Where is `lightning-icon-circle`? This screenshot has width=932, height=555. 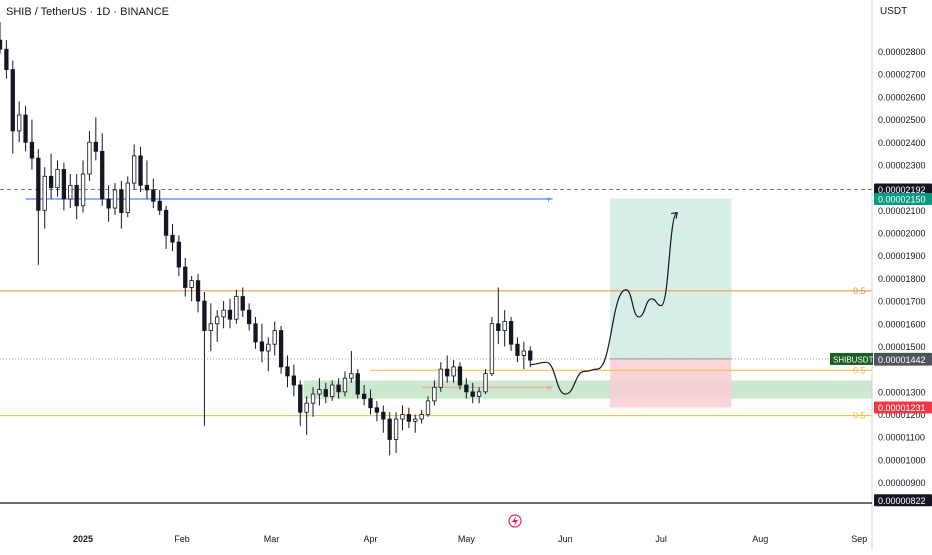
lightning-icon-circle is located at coordinates (515, 521).